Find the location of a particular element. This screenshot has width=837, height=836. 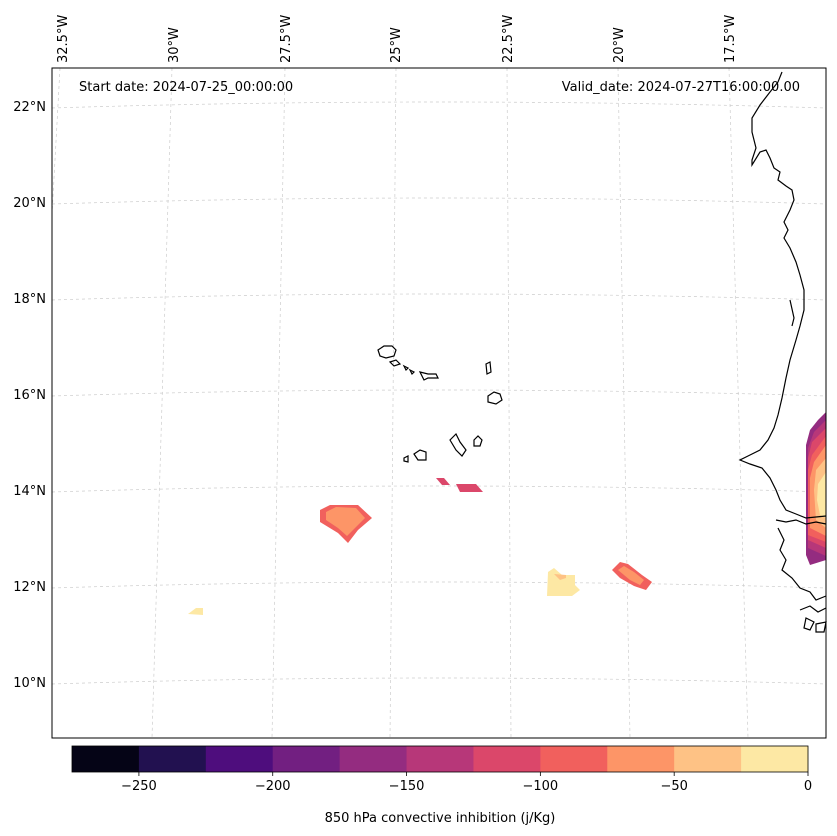

africa-coastline is located at coordinates (782, 295).